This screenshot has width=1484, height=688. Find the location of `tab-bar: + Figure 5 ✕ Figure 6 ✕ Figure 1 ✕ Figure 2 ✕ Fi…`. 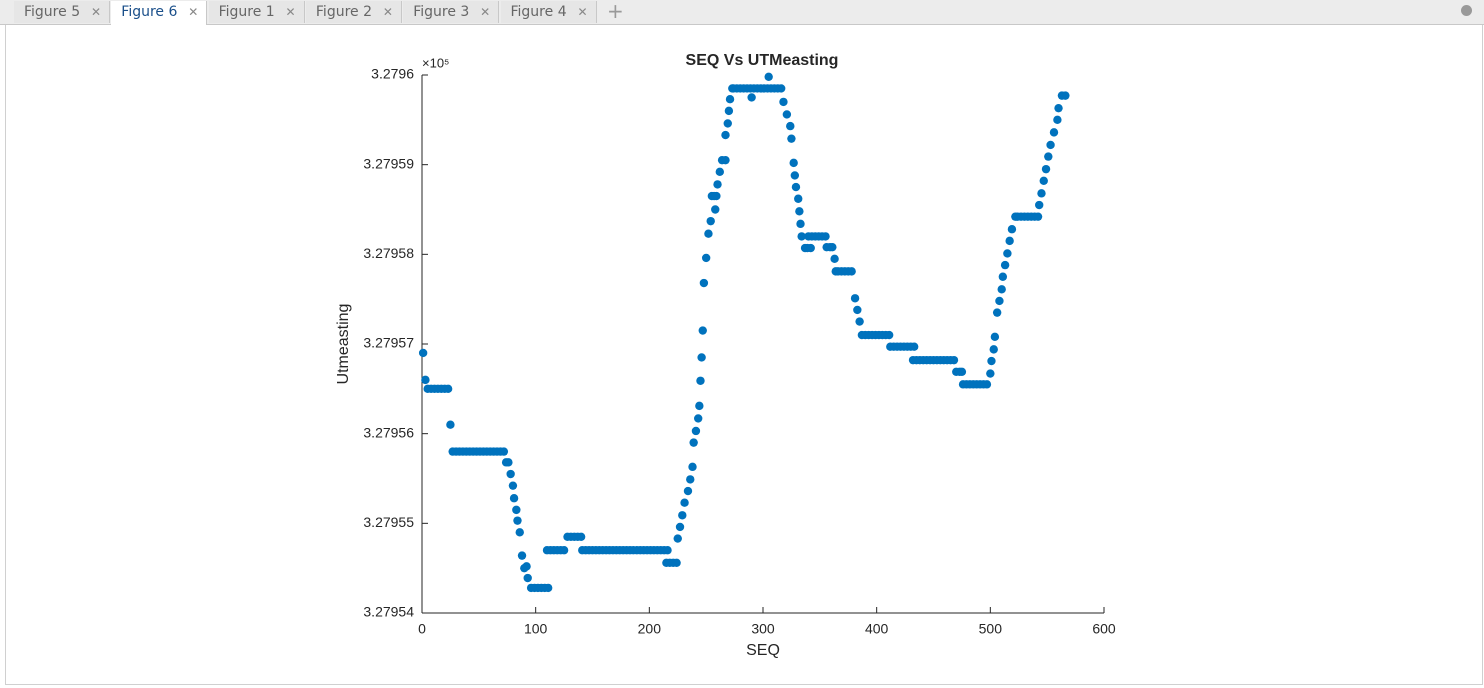

tab-bar: + Figure 5 ✕ Figure 6 ✕ Figure 1 ✕ Figure 2 ✕ Fi… is located at coordinates (742, 12).